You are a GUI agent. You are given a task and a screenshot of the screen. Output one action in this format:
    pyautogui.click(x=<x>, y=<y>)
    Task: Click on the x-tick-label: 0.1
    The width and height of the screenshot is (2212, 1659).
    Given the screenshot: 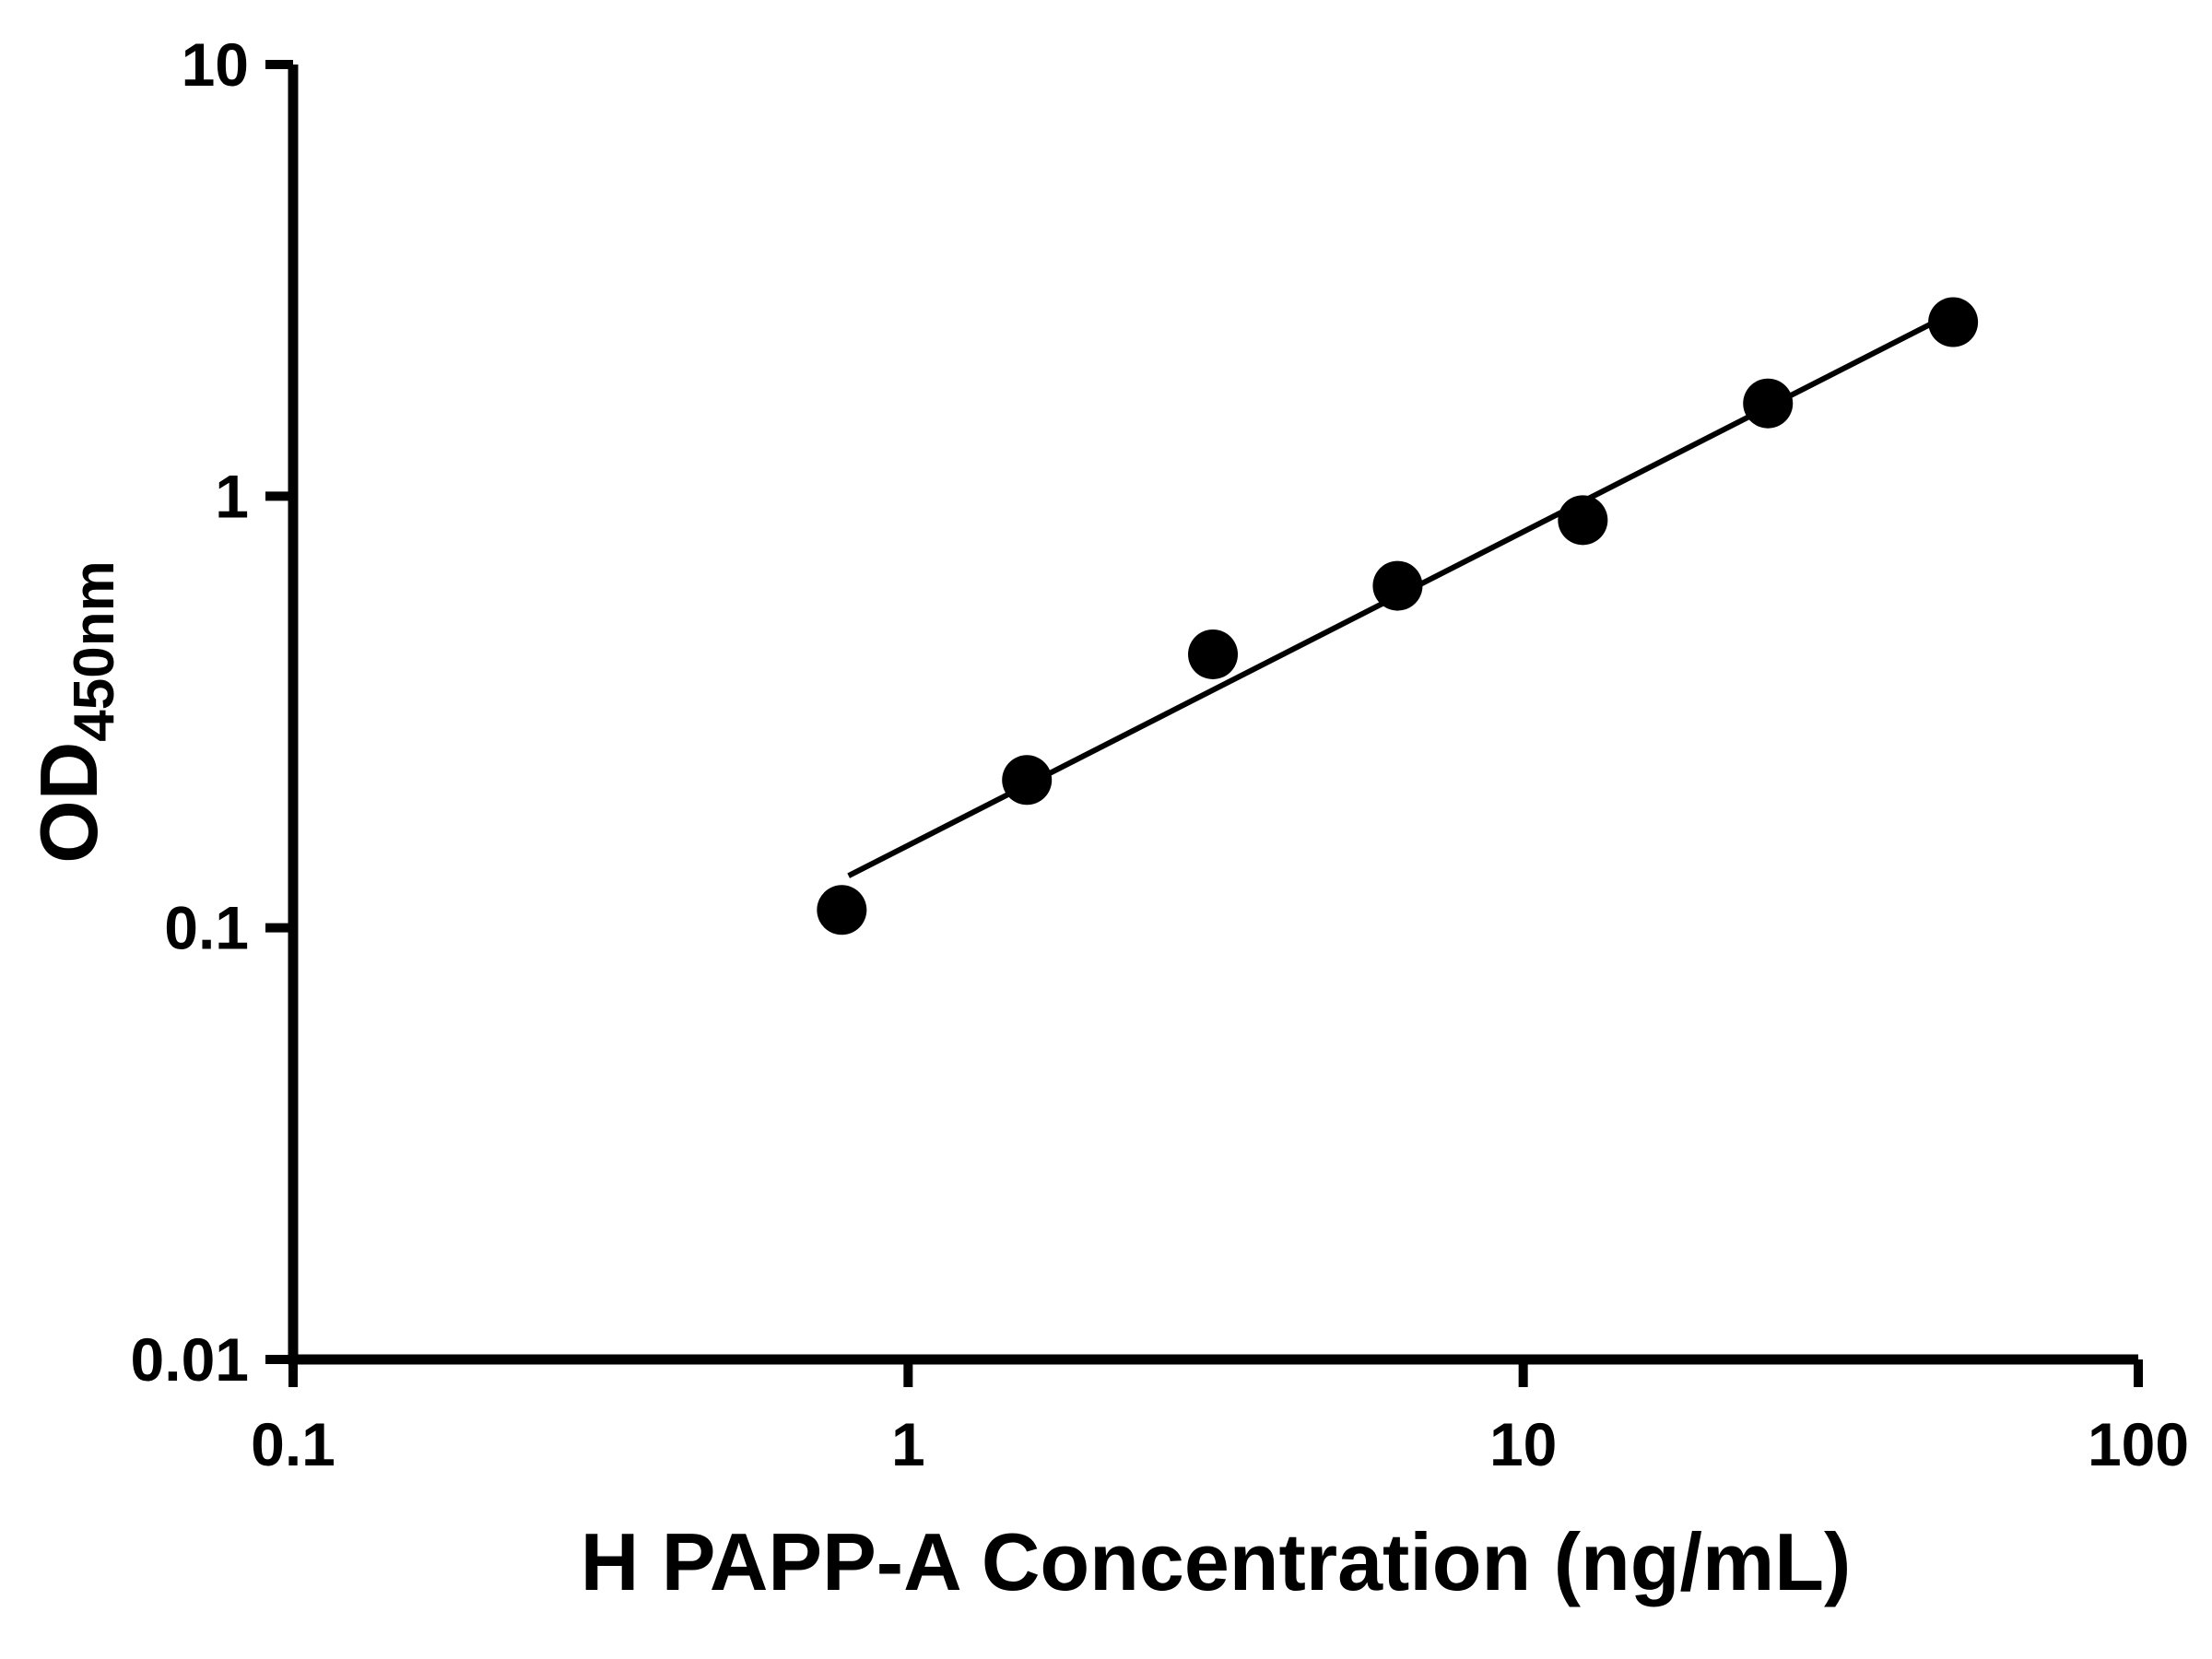 What is the action you would take?
    pyautogui.click(x=293, y=1444)
    